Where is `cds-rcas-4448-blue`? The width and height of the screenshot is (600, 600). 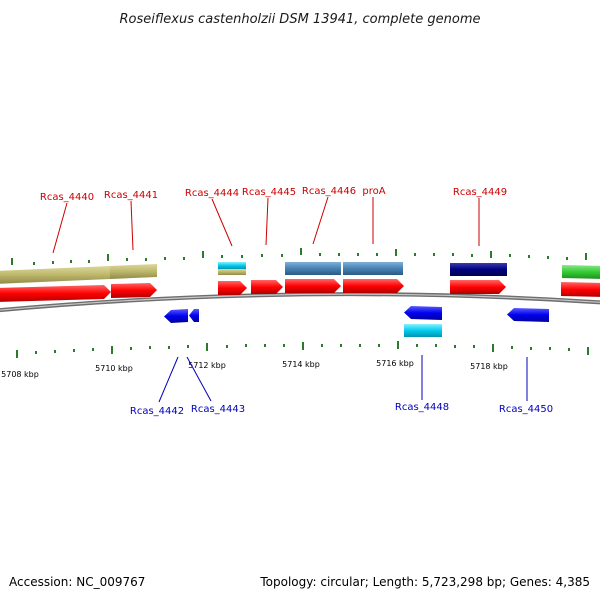
cds-rcas-4448-blue is located at coordinates (423, 313).